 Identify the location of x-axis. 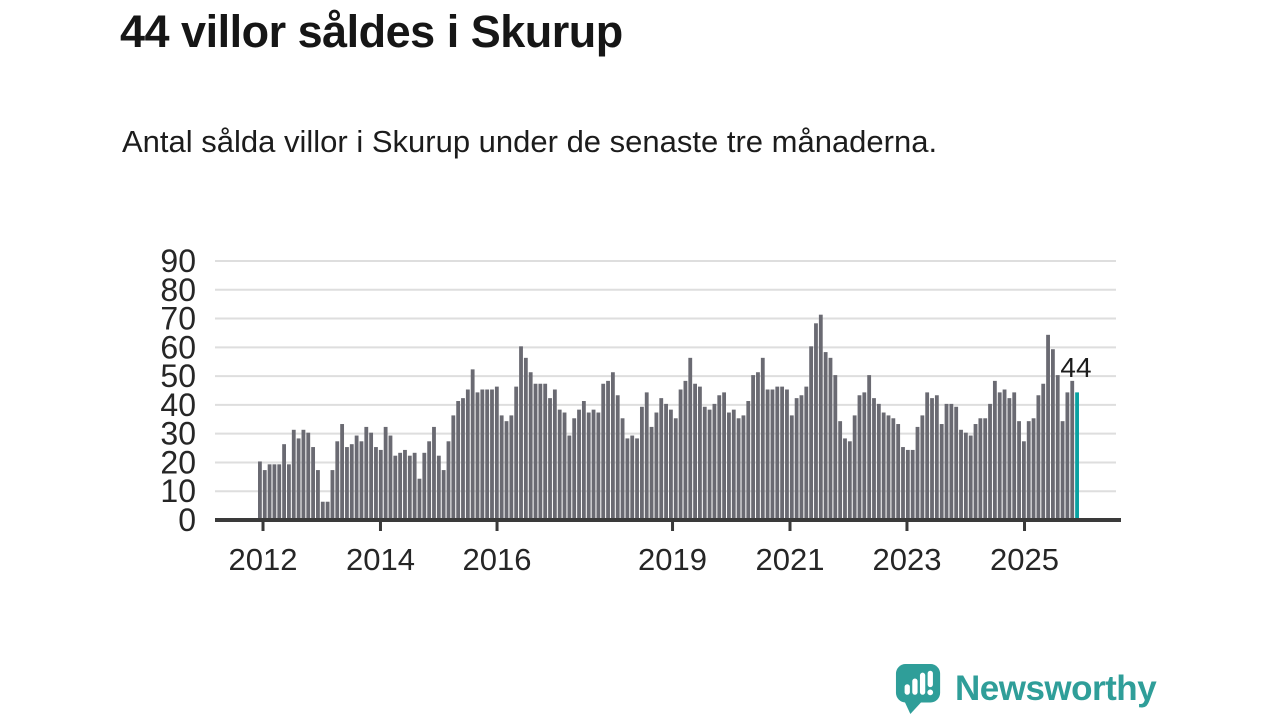
(668, 524).